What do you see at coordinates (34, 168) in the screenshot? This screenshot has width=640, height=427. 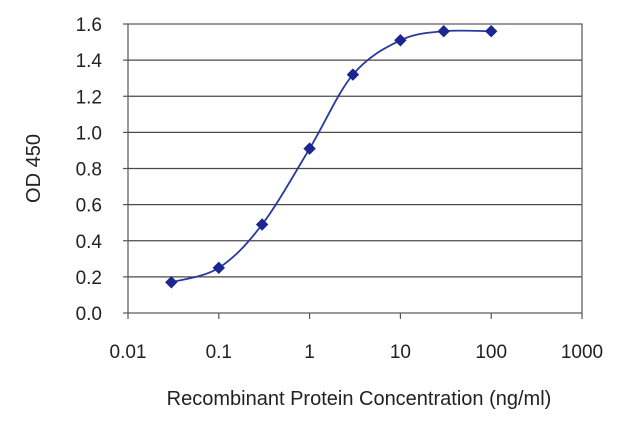 I see `y-axis-title: OD 450` at bounding box center [34, 168].